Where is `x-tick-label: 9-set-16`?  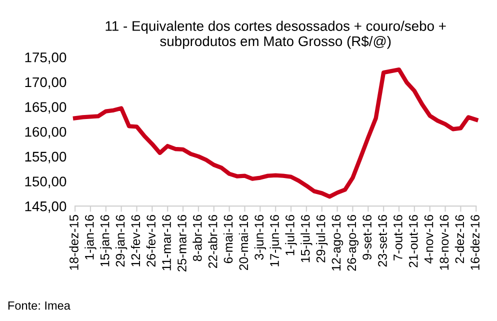 x-tick-label: 9-set-16 is located at coordinates (367, 237).